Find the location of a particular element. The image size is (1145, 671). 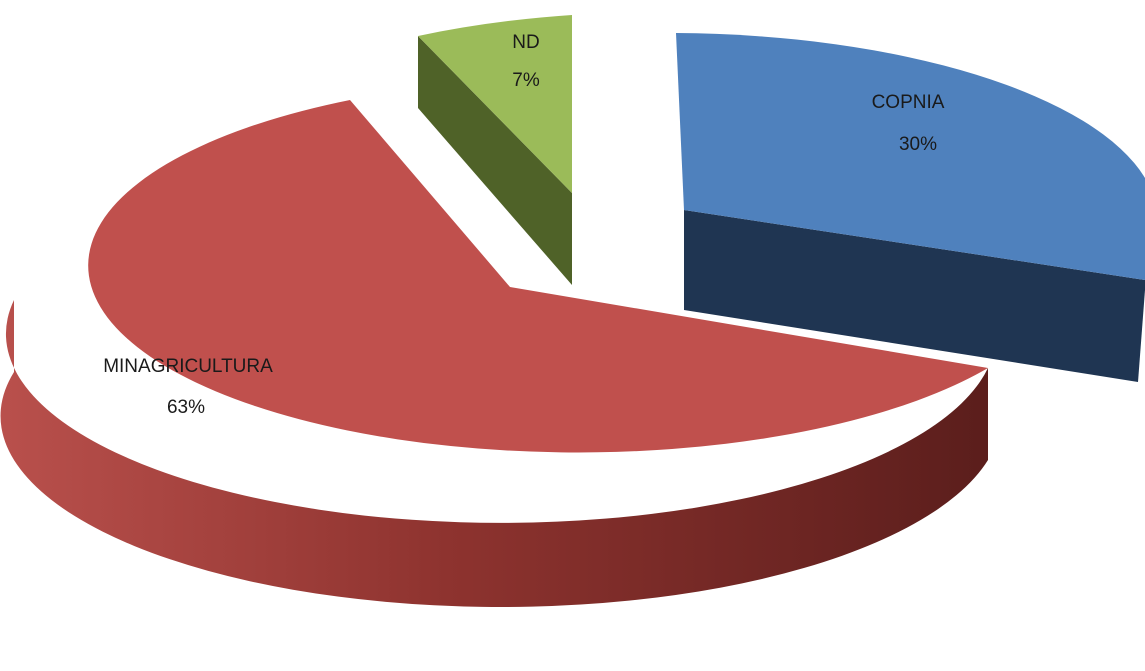

data-label-nd-value: 7% is located at coordinates (526, 80).